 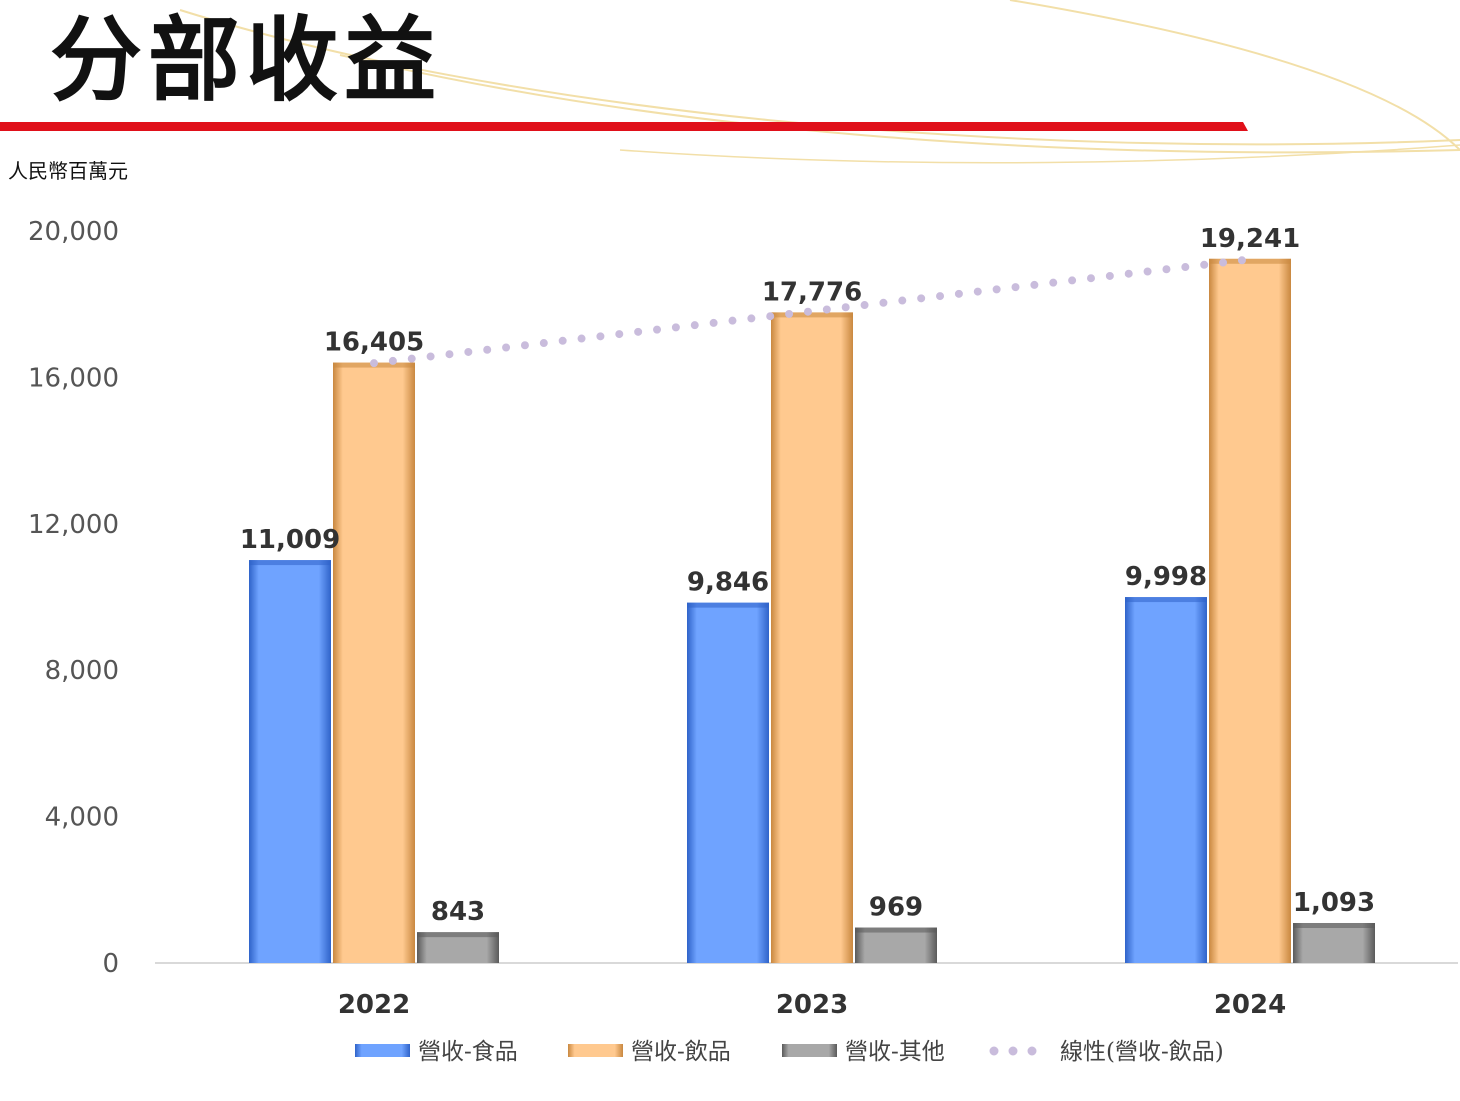 What do you see at coordinates (812, 292) in the screenshot?
I see `data-label: 17,776` at bounding box center [812, 292].